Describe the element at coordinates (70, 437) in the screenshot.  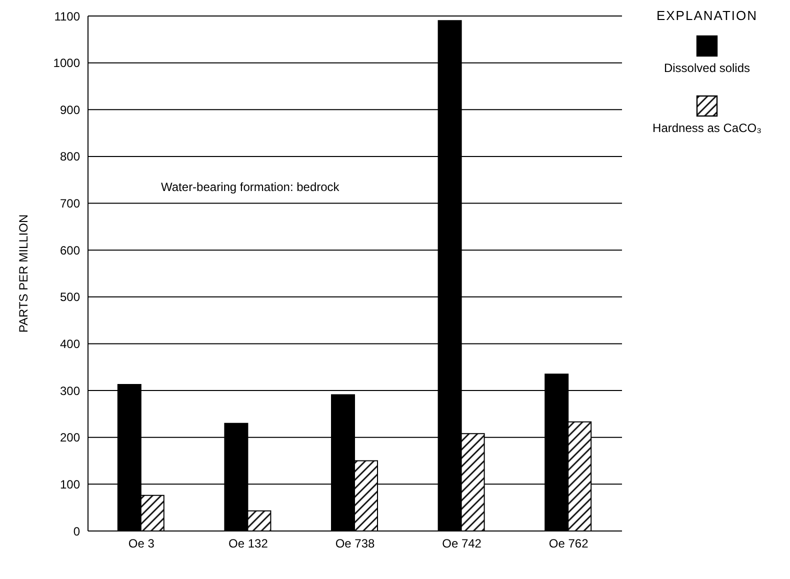
I see `y-tick-label: 200` at that location.